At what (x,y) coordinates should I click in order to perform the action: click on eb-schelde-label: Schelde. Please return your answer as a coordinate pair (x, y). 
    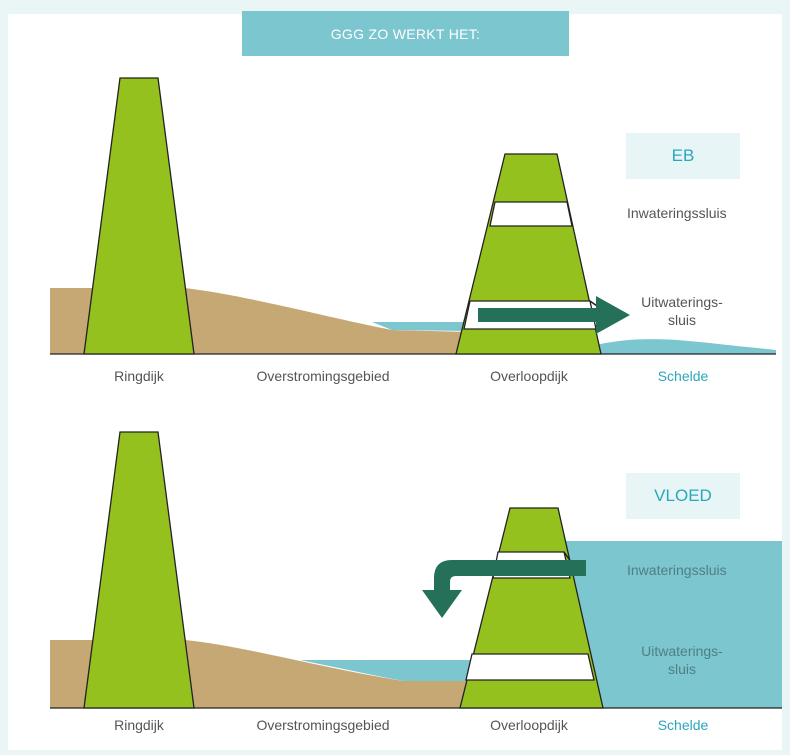
    Looking at the image, I should click on (683, 376).